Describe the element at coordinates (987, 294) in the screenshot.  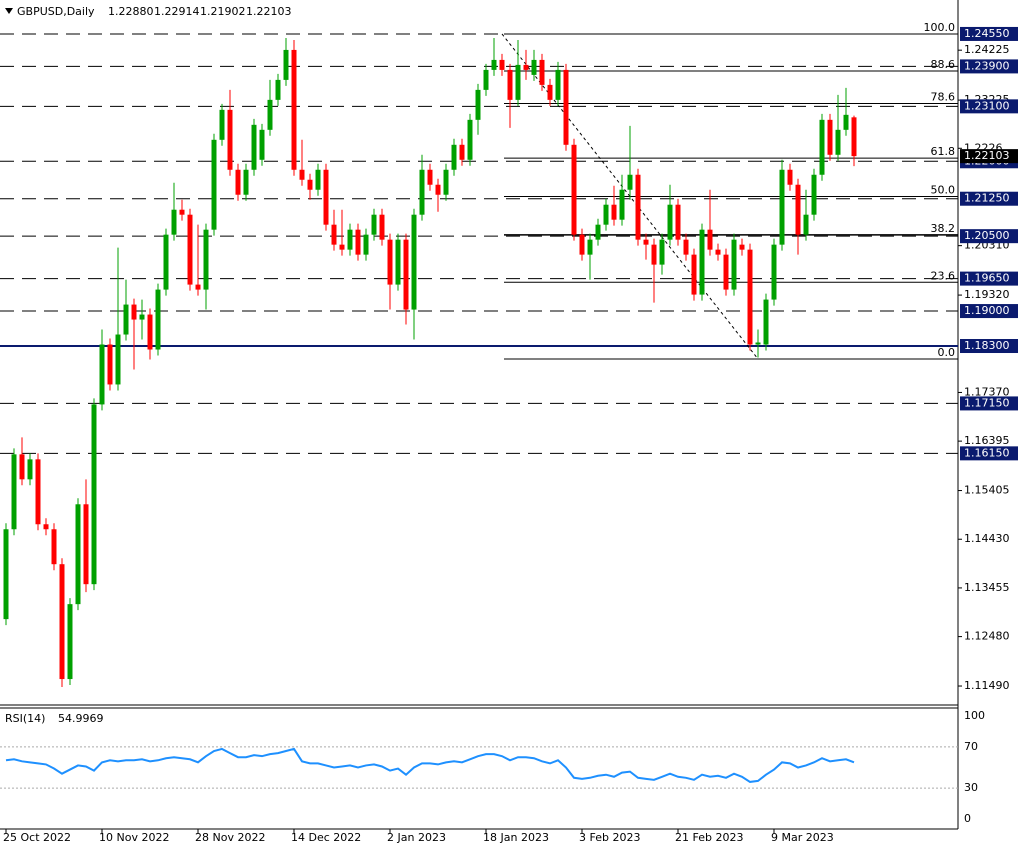
I see `y-tick-label: 1.19320` at that location.